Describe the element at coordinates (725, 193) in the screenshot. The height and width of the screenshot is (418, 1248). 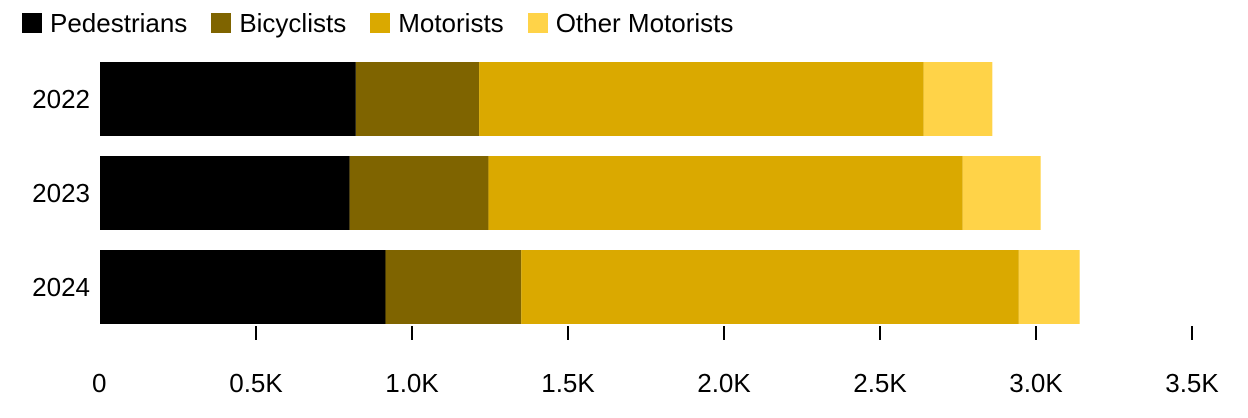
I see `bar-segment-motorists-2023` at that location.